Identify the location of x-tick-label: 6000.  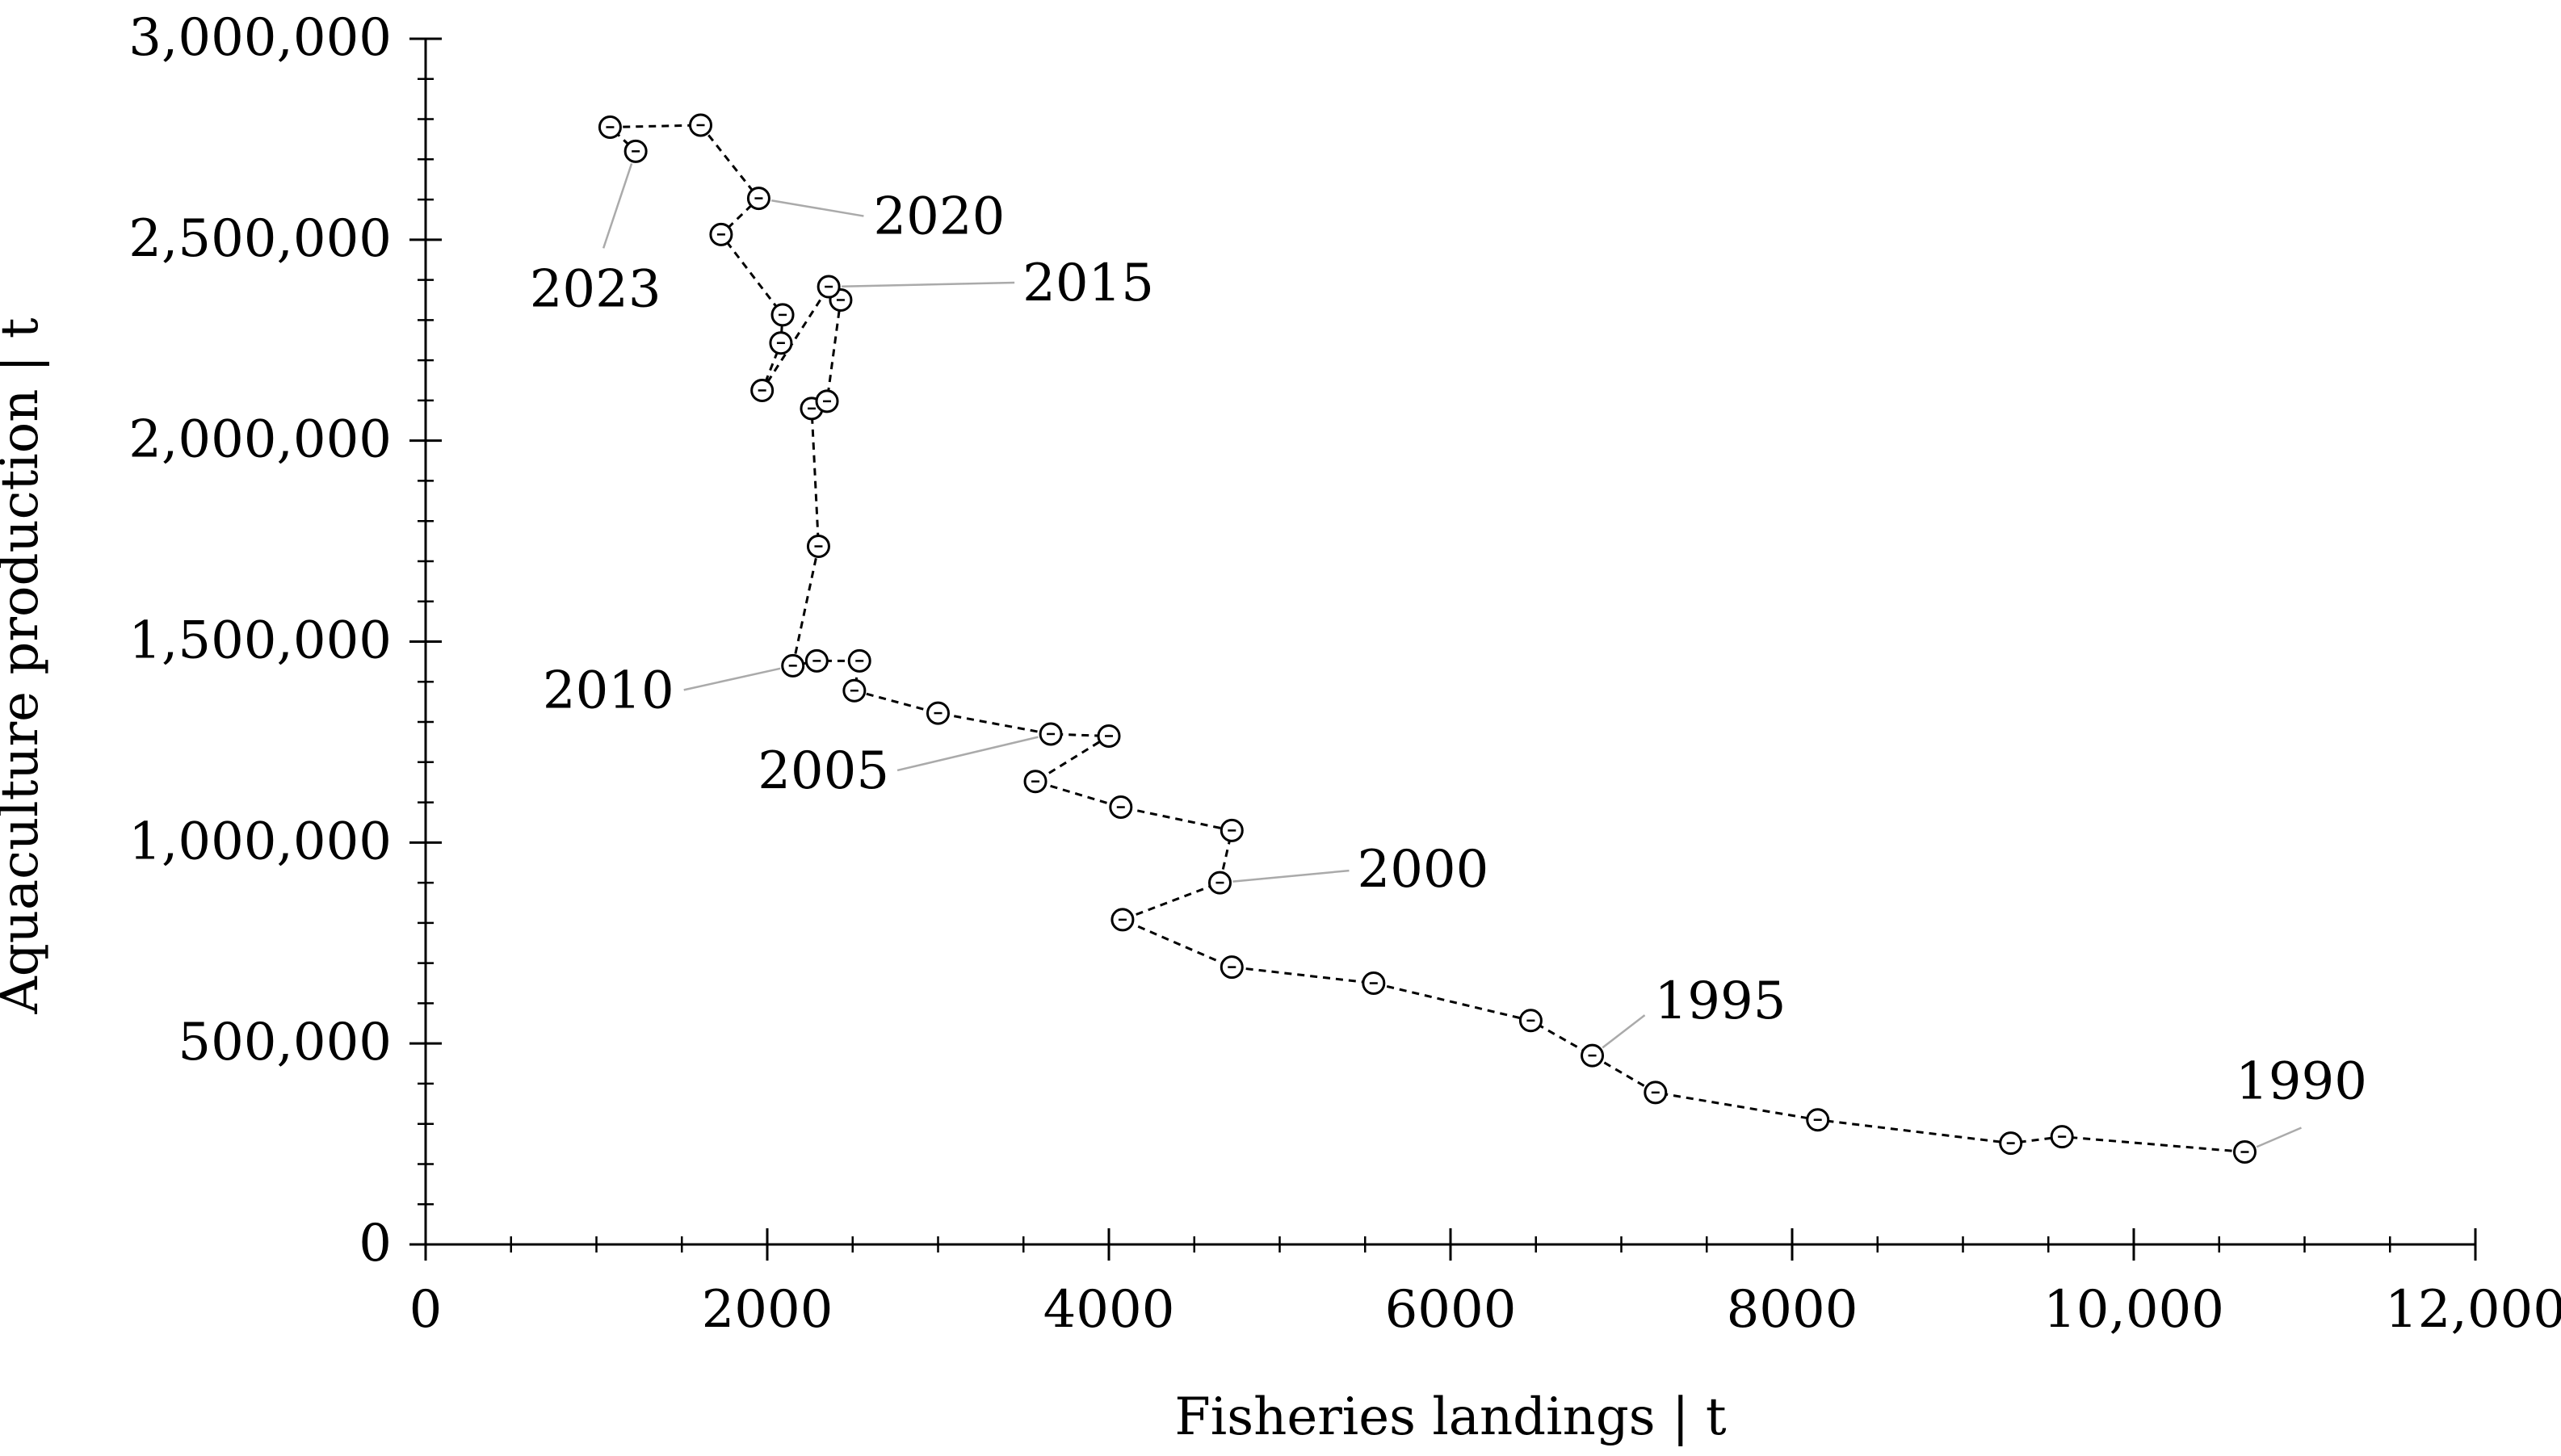
(1451, 1310).